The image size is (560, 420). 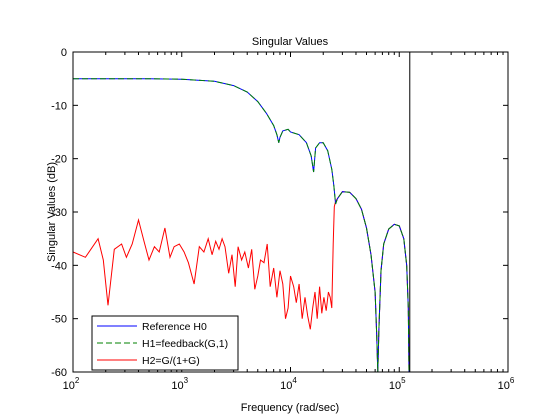 What do you see at coordinates (59, 160) in the screenshot?
I see `y-tick-label: -20` at bounding box center [59, 160].